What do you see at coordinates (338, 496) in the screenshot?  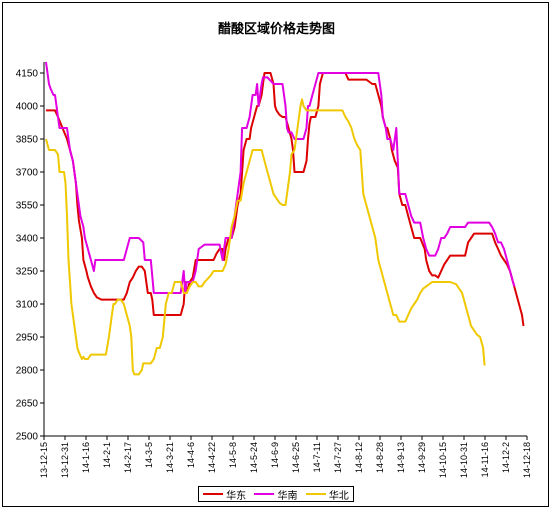 I see `legend-label: 华北` at bounding box center [338, 496].